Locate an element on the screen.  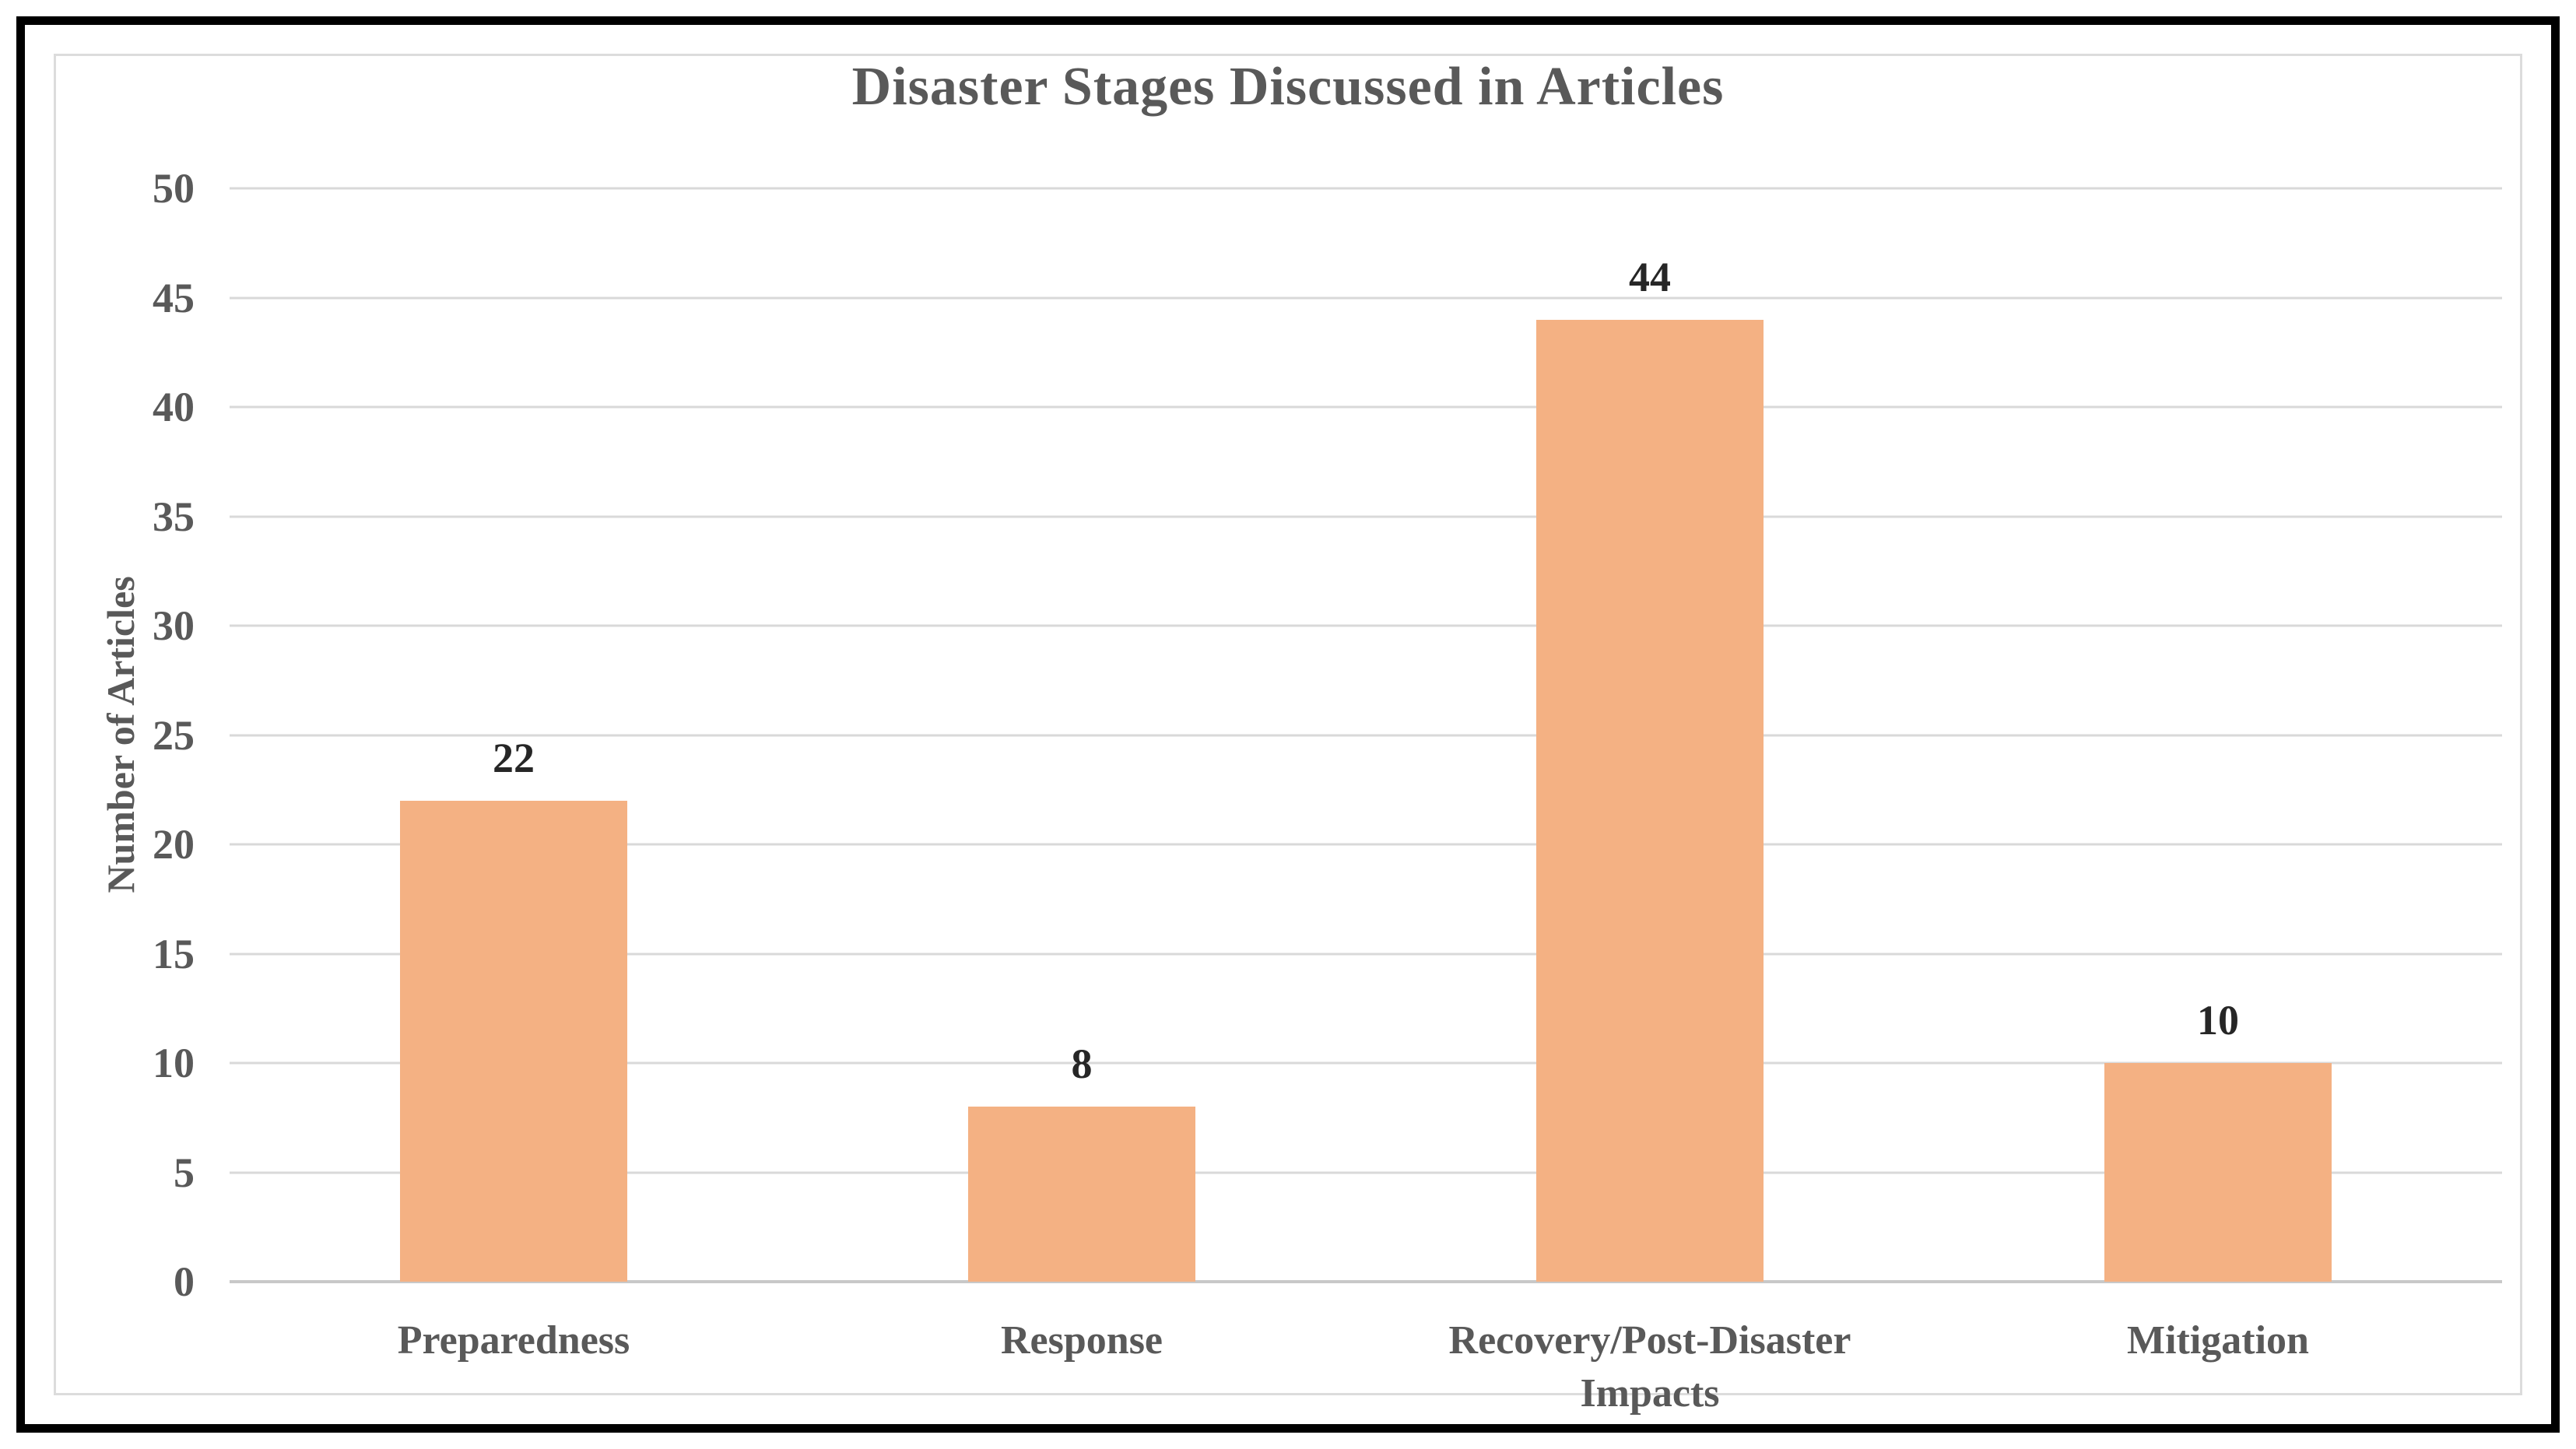
x-axis-line is located at coordinates (1366, 1281).